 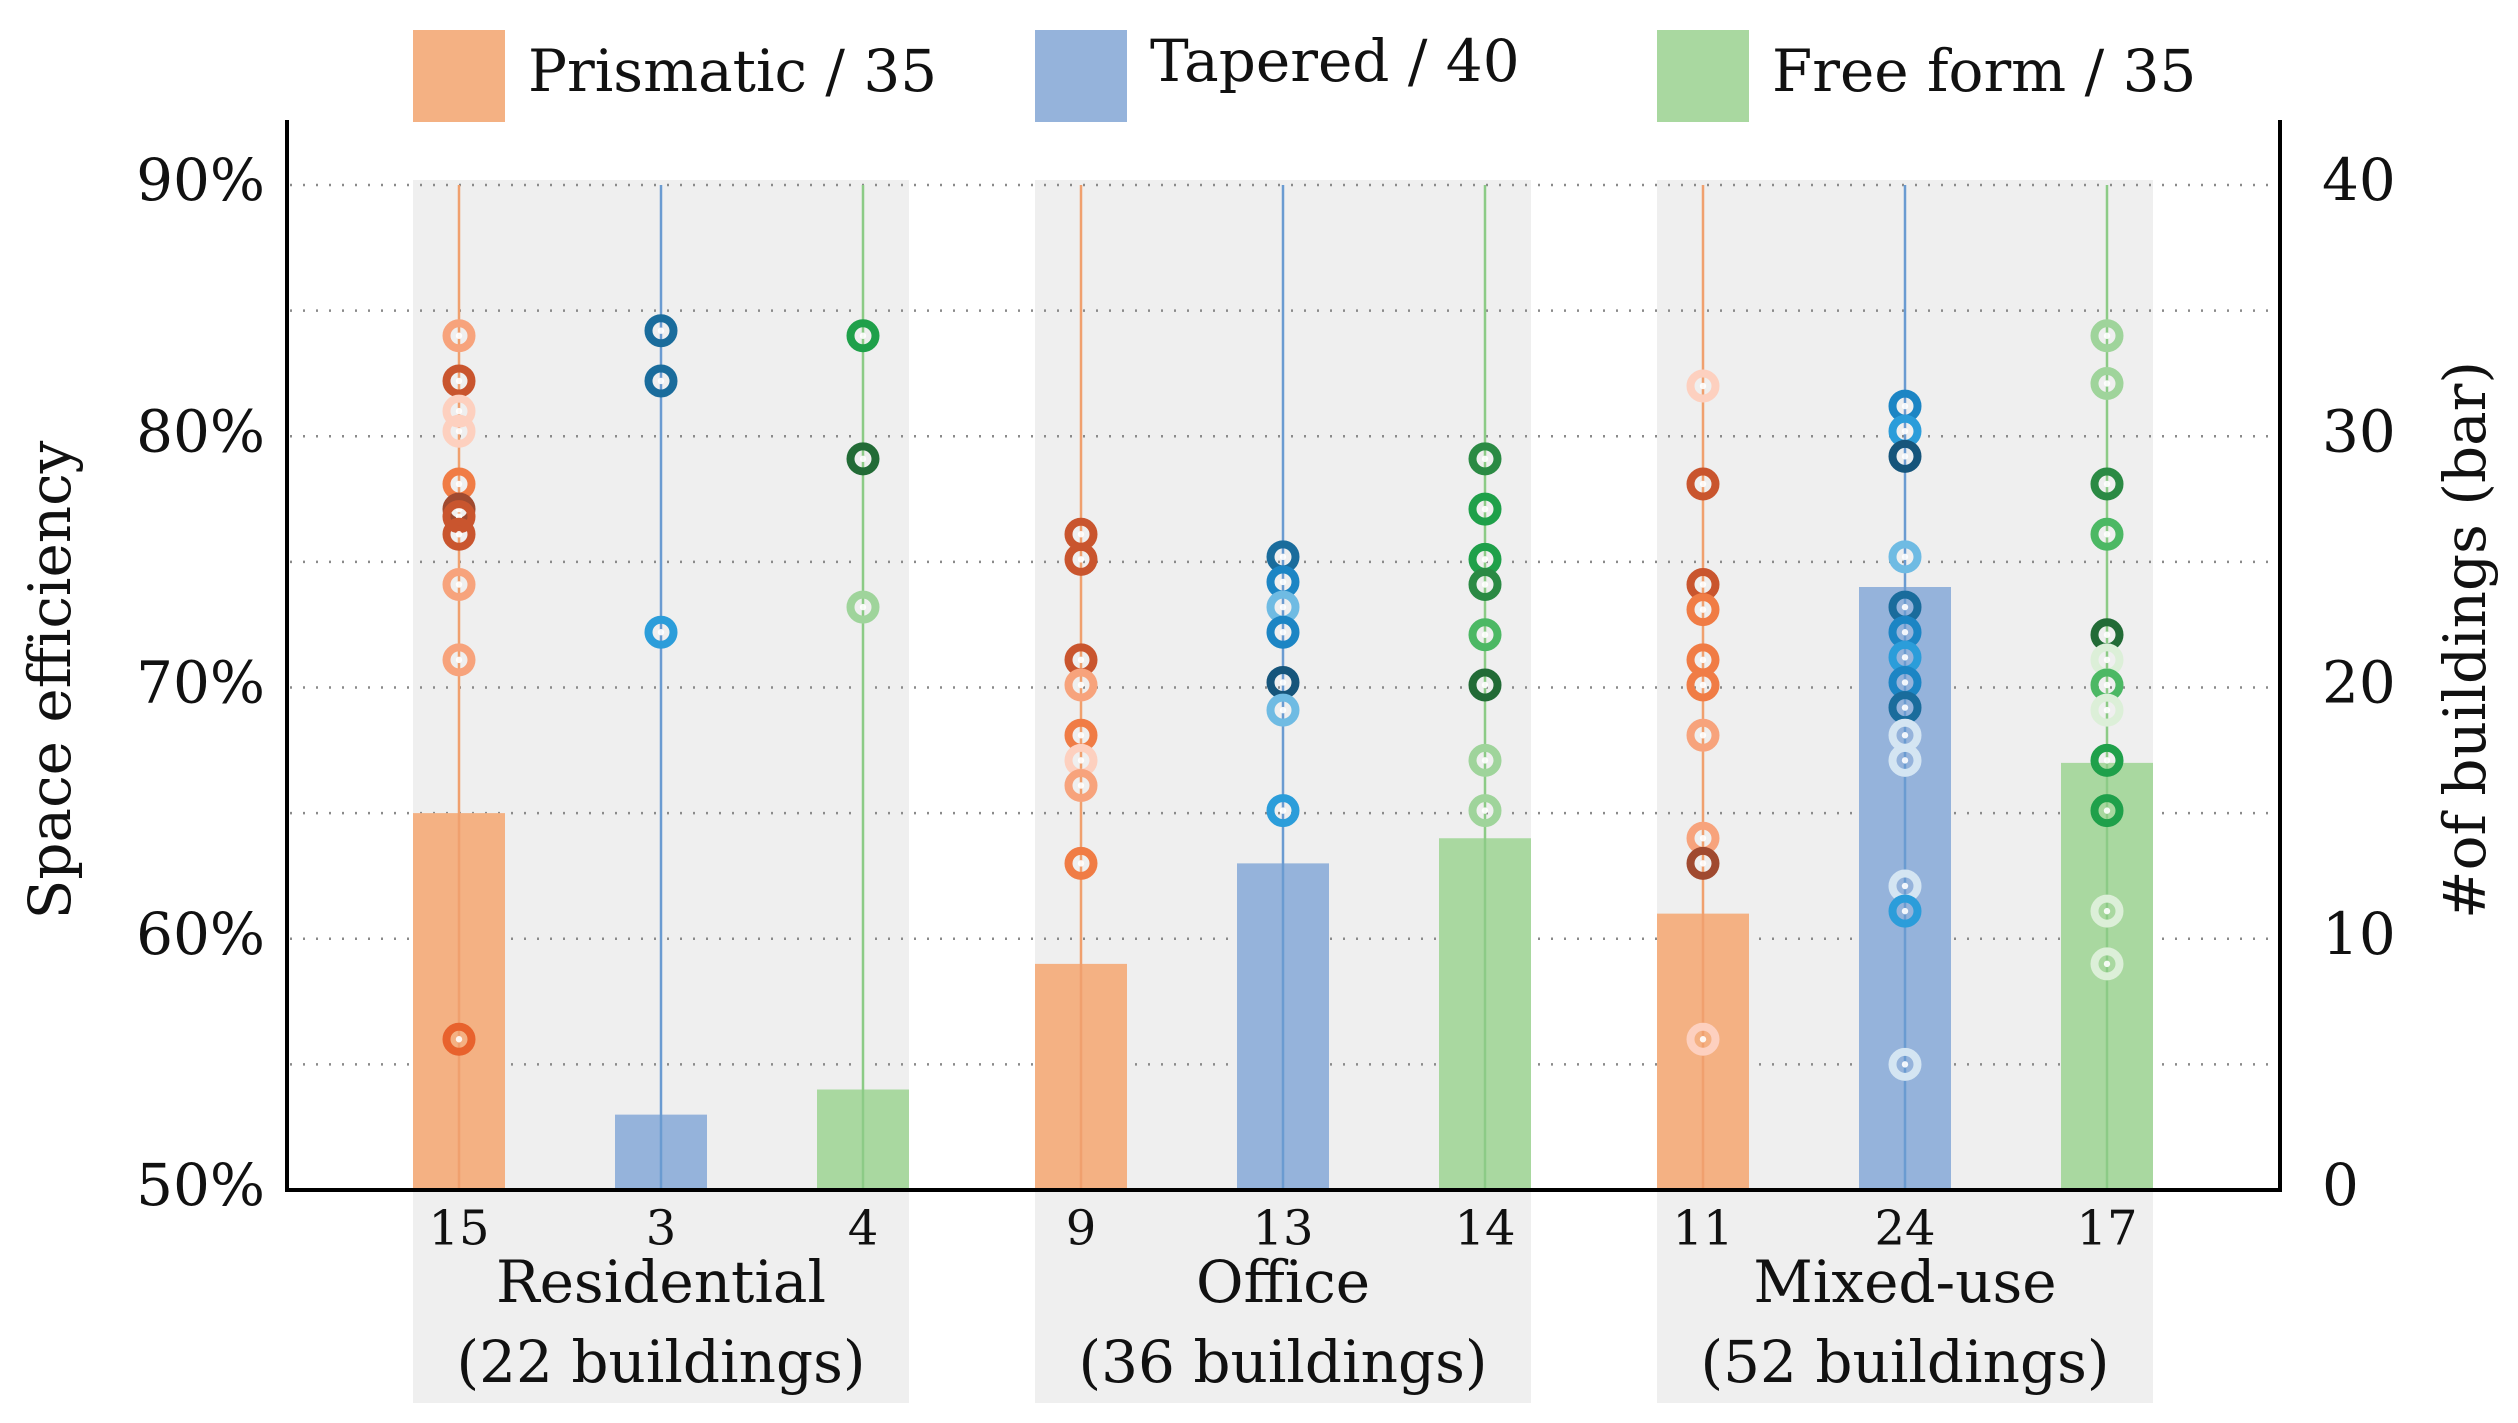 I want to click on legend-label-freeform: Free form / 35, so click(x=1984, y=71).